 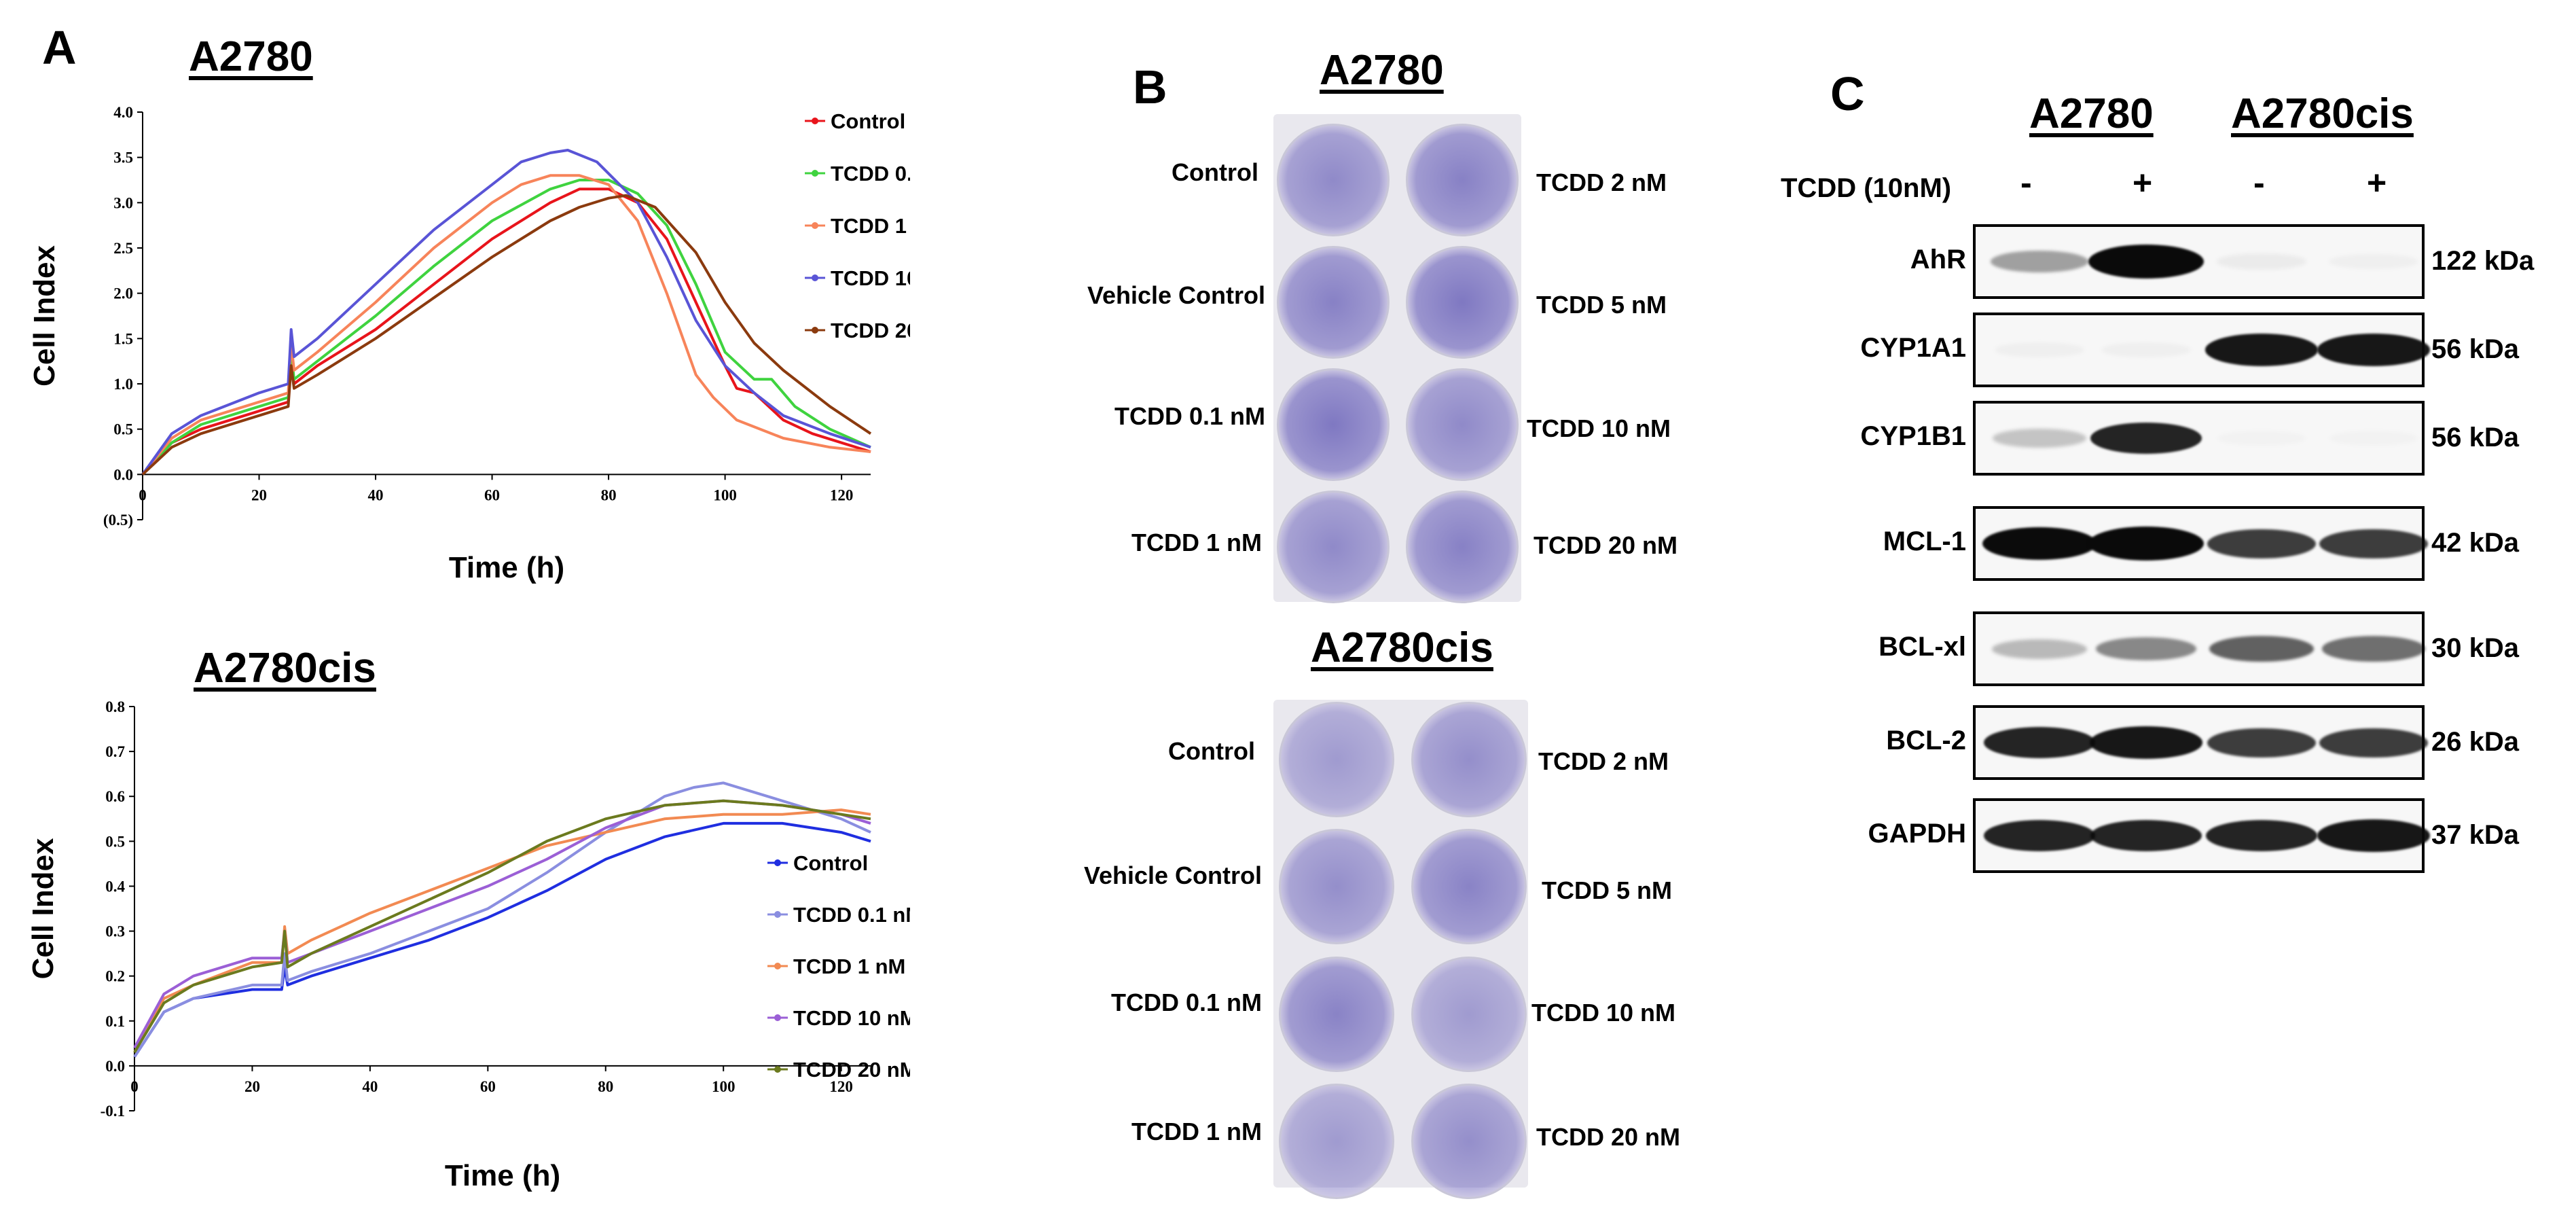 I want to click on sign-a2780-minus: -, so click(x=2026, y=183).